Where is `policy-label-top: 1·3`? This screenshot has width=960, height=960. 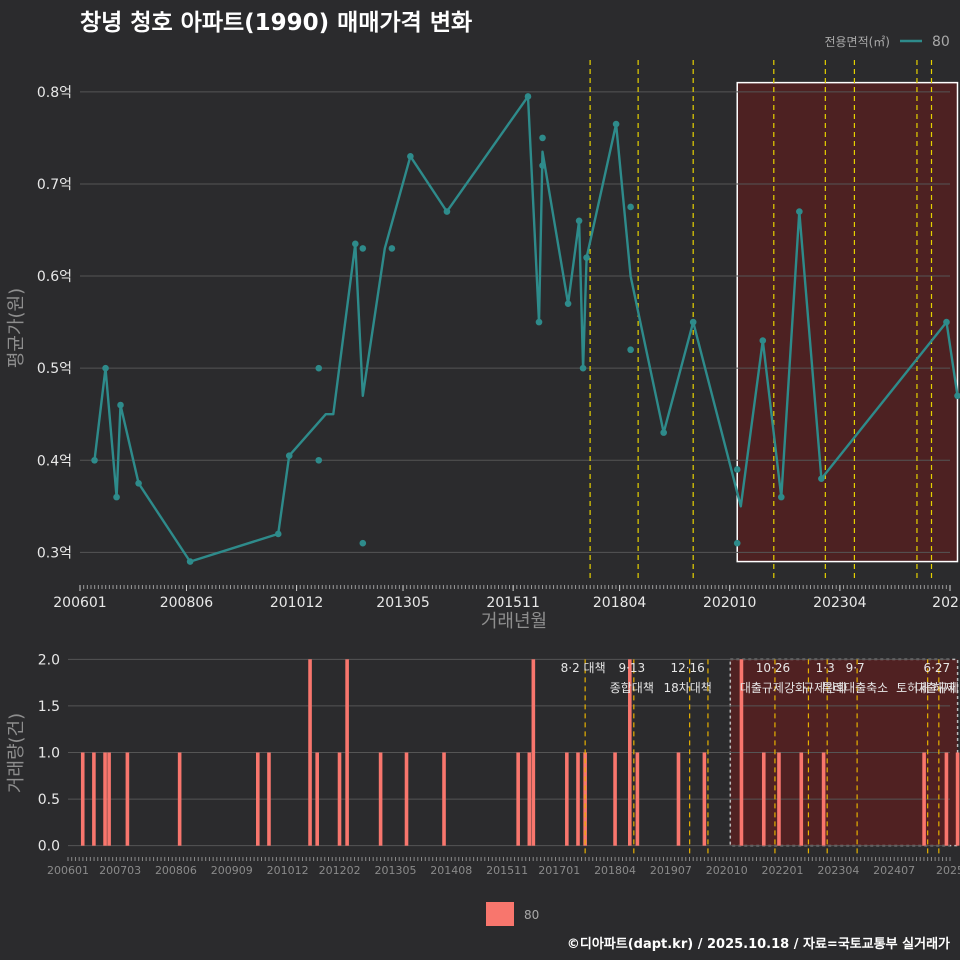
policy-label-top: 1·3 is located at coordinates (825, 668).